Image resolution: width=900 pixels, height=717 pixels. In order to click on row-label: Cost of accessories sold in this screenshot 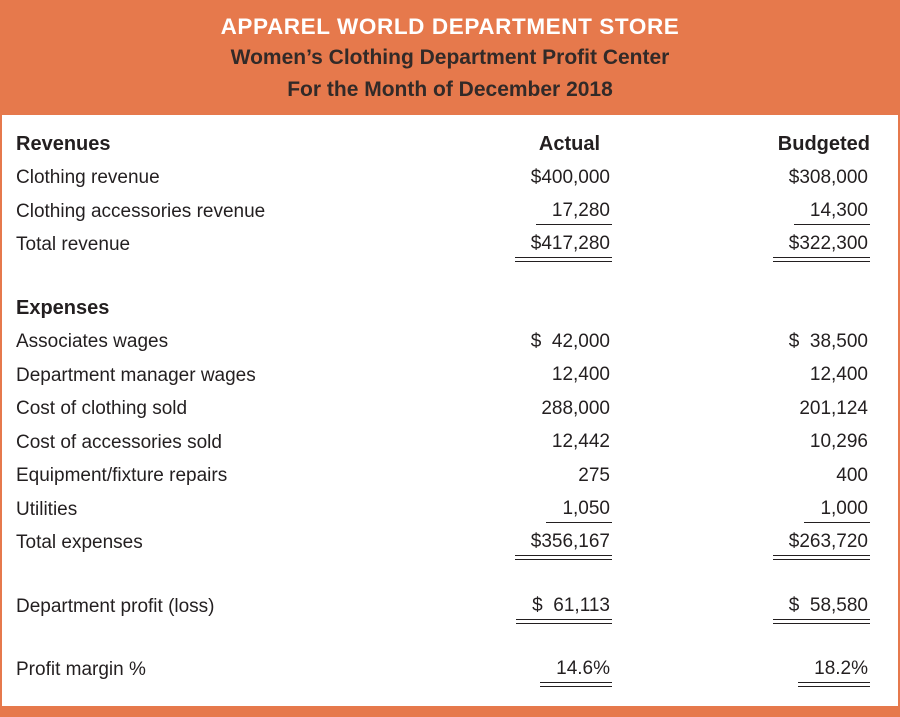, I will do `click(119, 442)`.